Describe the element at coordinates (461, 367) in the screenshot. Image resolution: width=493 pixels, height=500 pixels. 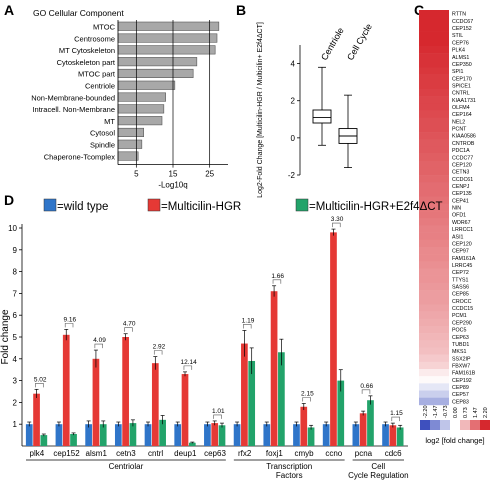
I see `heatmap-row-label: FBXW7` at that location.